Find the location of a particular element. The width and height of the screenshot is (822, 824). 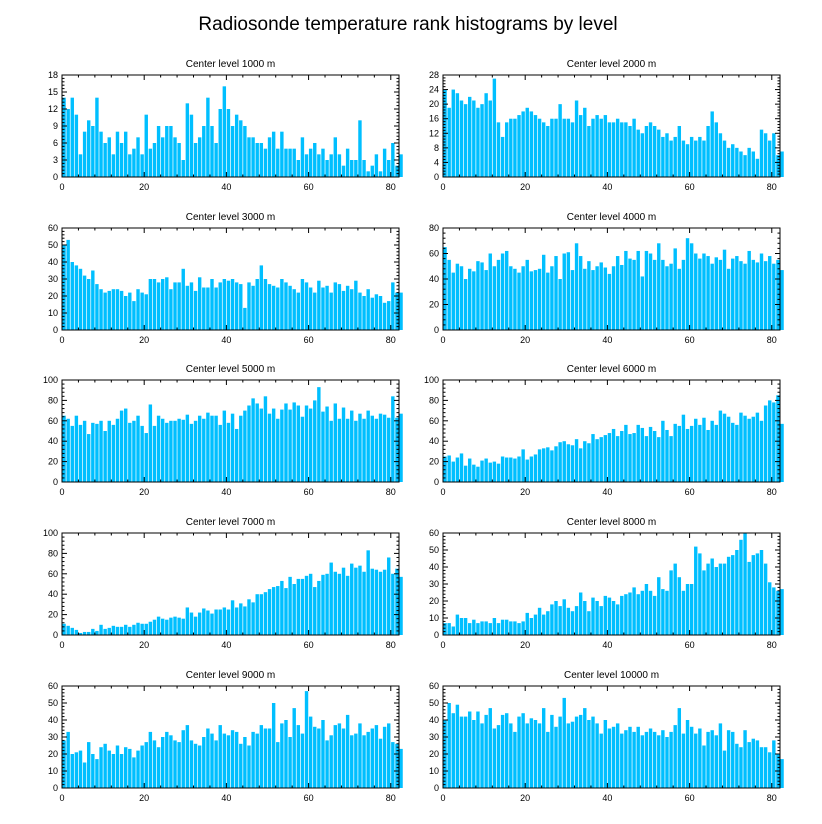

y-tick-label: 10 is located at coordinates (434, 771).